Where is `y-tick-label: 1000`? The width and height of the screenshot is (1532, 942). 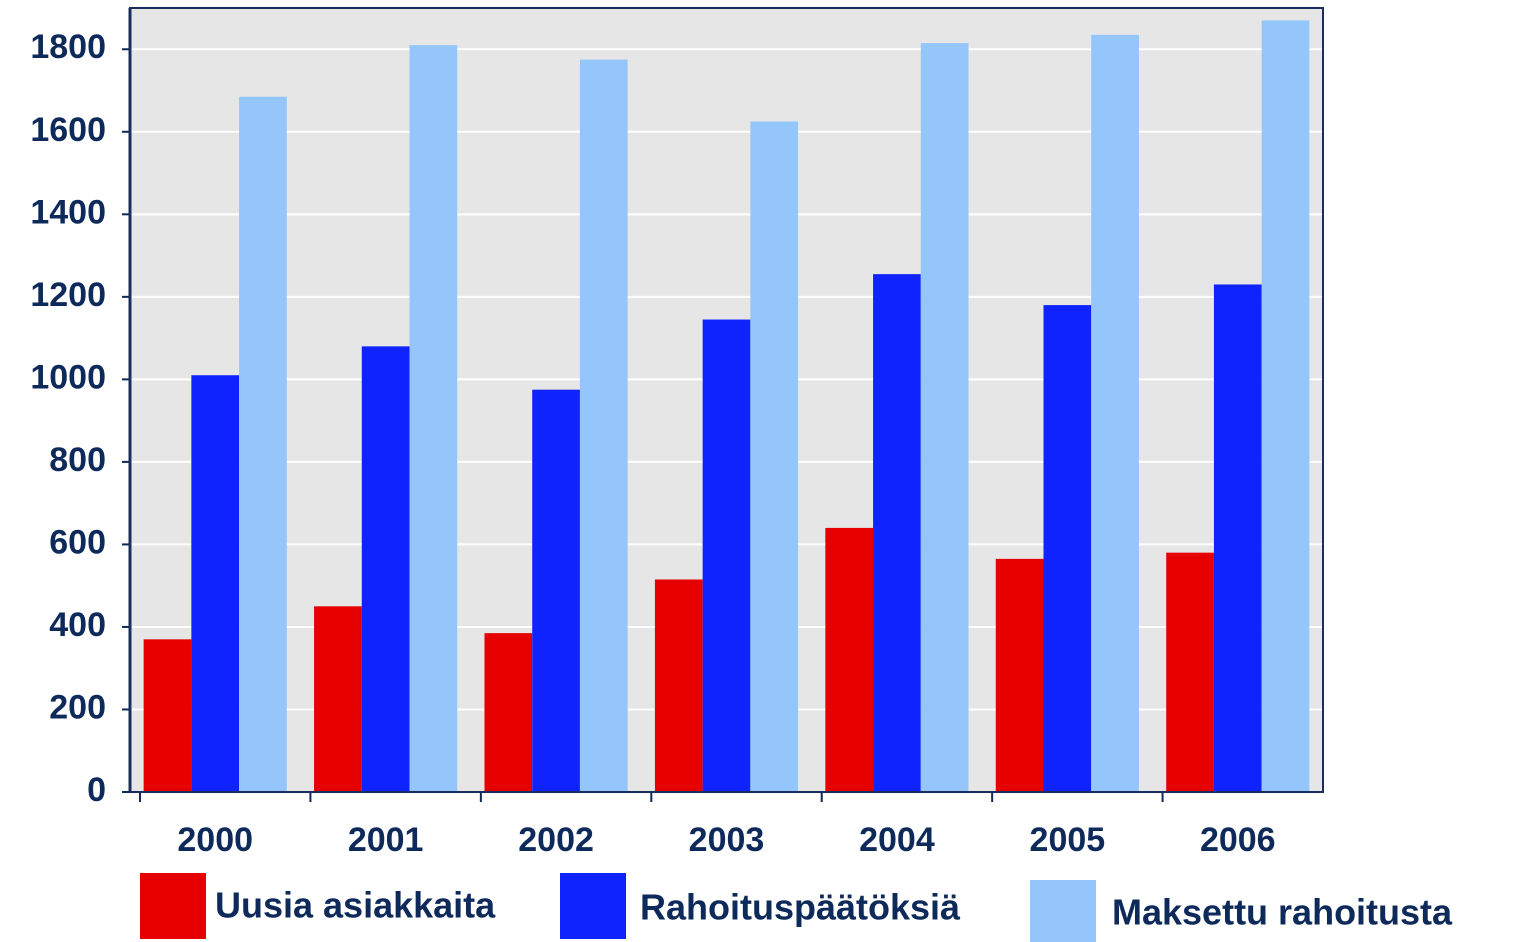
y-tick-label: 1000 is located at coordinates (68, 377).